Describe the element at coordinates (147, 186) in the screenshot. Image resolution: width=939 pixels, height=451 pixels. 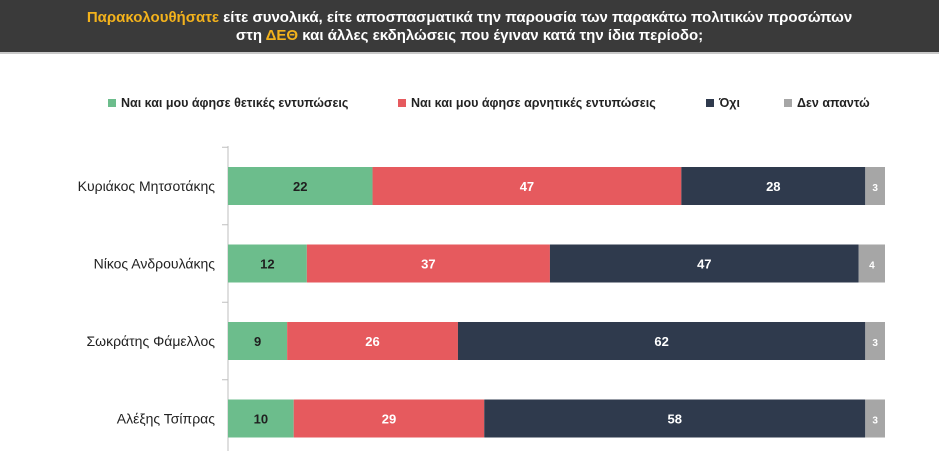
I see `category-label: Κυριάκος Μητσοτάκης` at that location.